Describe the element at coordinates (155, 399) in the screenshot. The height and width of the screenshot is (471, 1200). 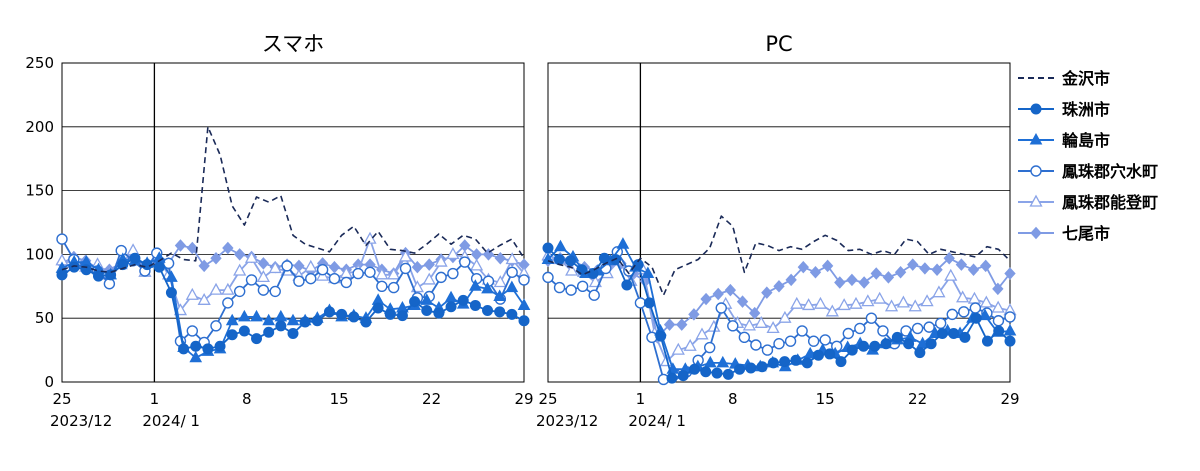
I see `x-tick-label: 1` at that location.